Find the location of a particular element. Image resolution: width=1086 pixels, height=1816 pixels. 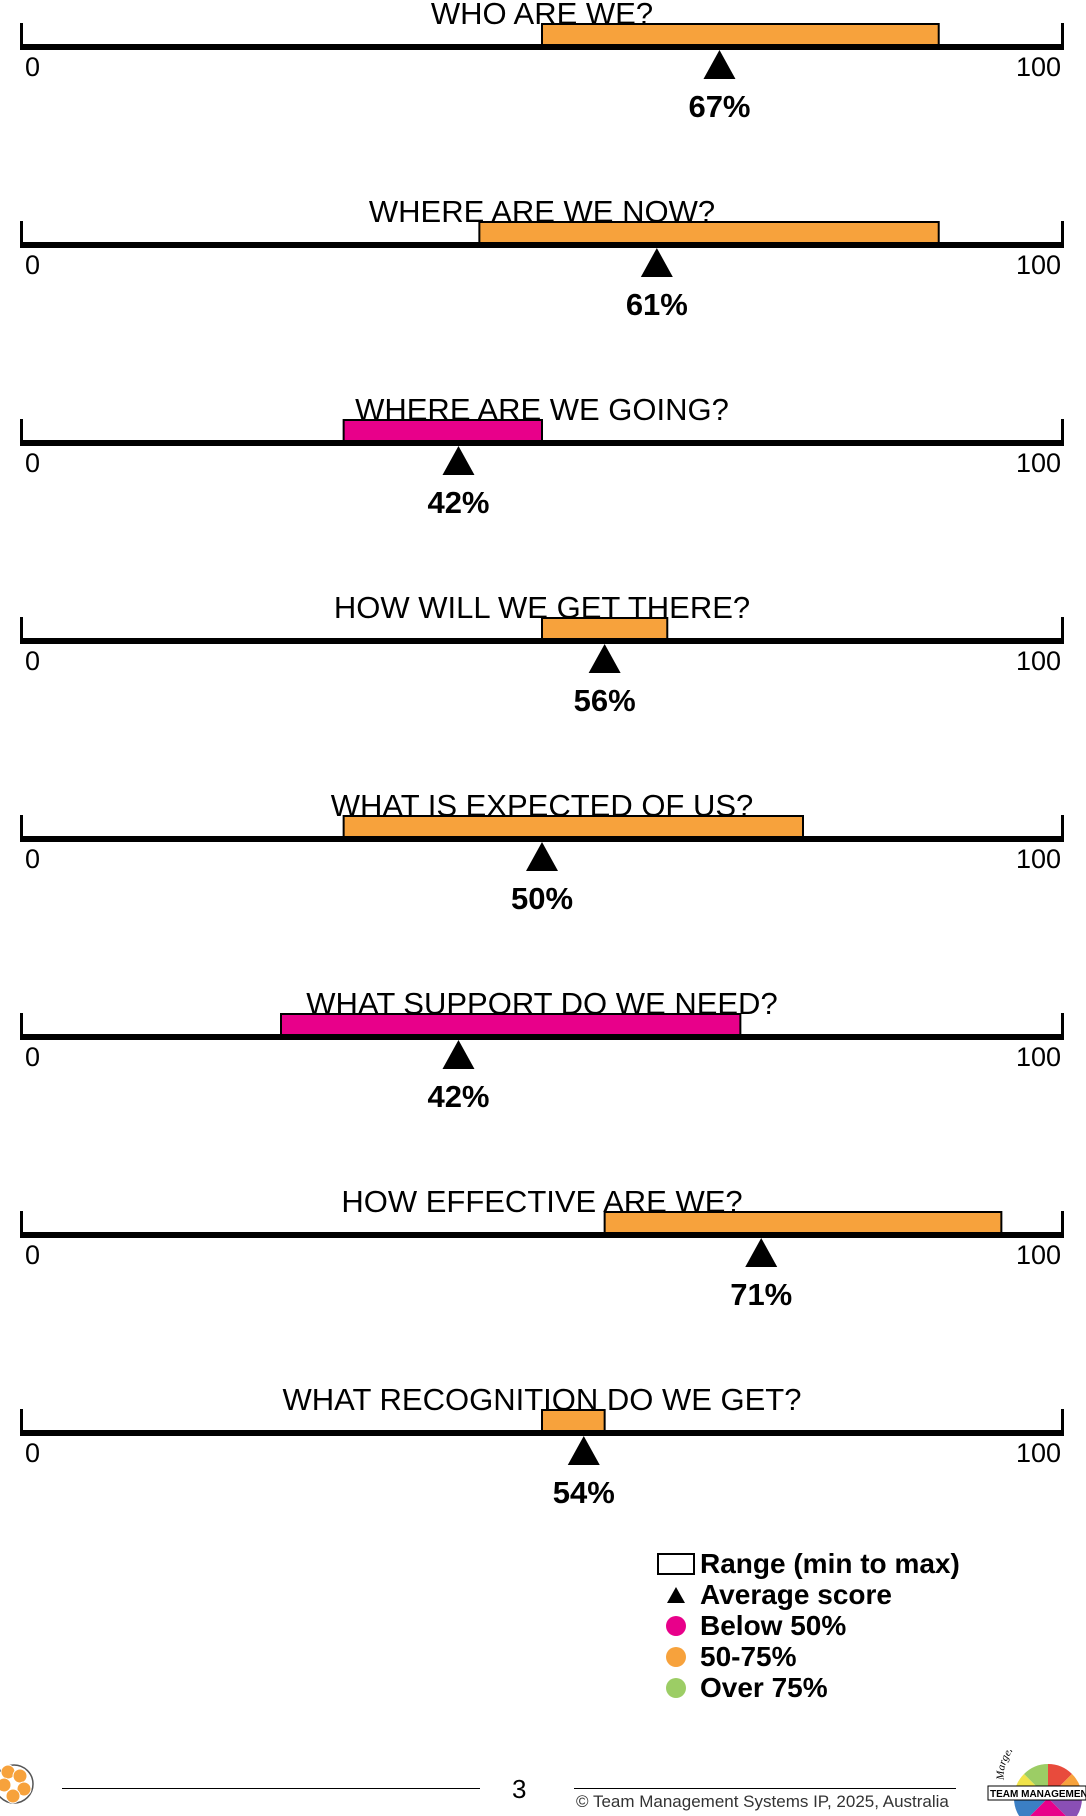

legend-item-average: Average score is located at coordinates (806, 1594).